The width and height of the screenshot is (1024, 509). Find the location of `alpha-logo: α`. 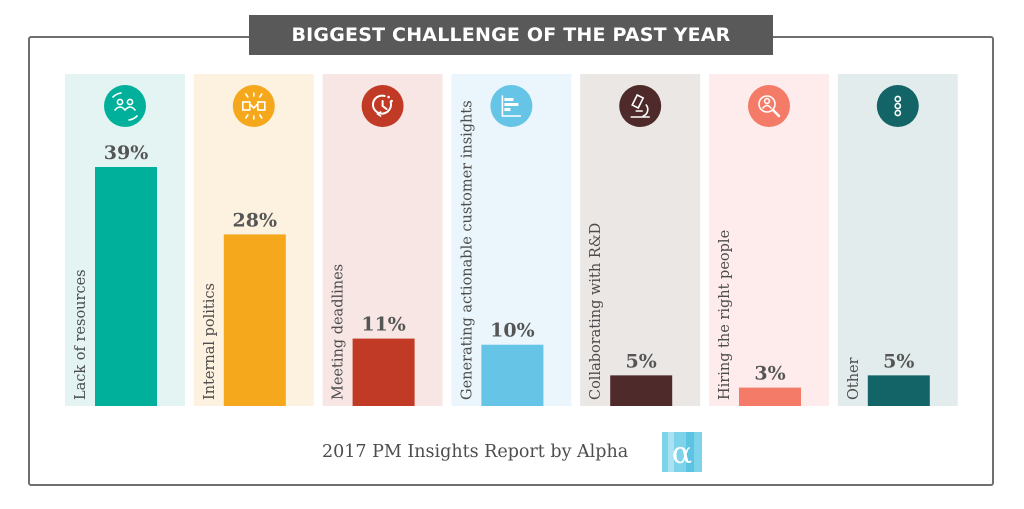

alpha-logo: α is located at coordinates (682, 452).